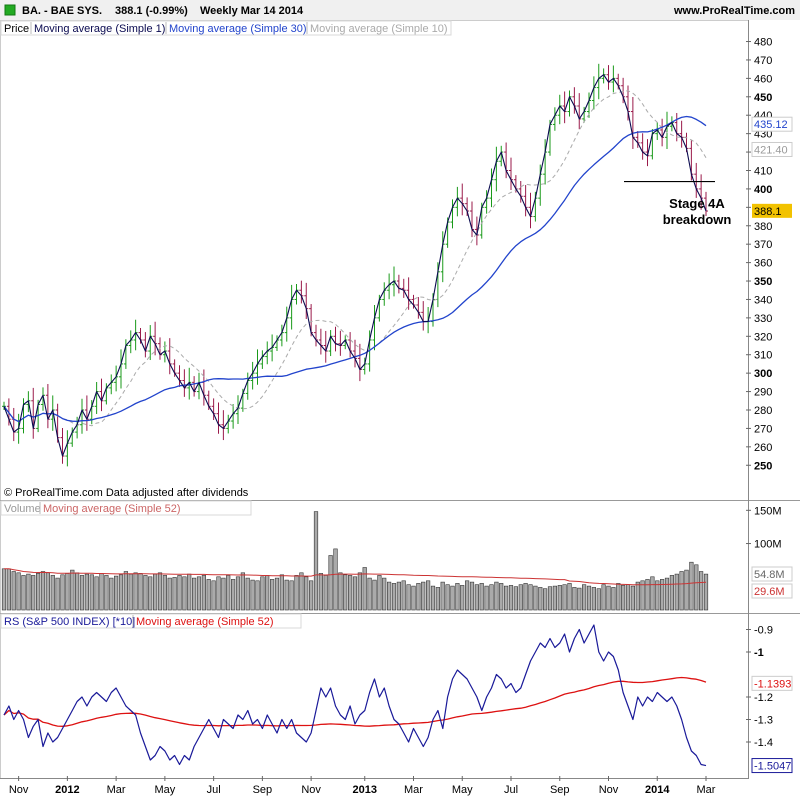 The height and width of the screenshot is (800, 800). I want to click on x-tick-label: May, so click(462, 790).